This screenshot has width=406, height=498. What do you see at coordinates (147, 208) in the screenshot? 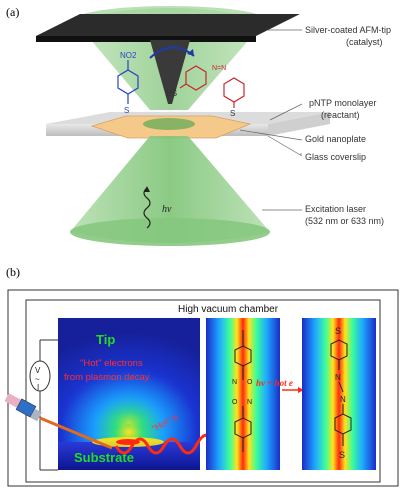
I see `photon-wave` at bounding box center [147, 208].